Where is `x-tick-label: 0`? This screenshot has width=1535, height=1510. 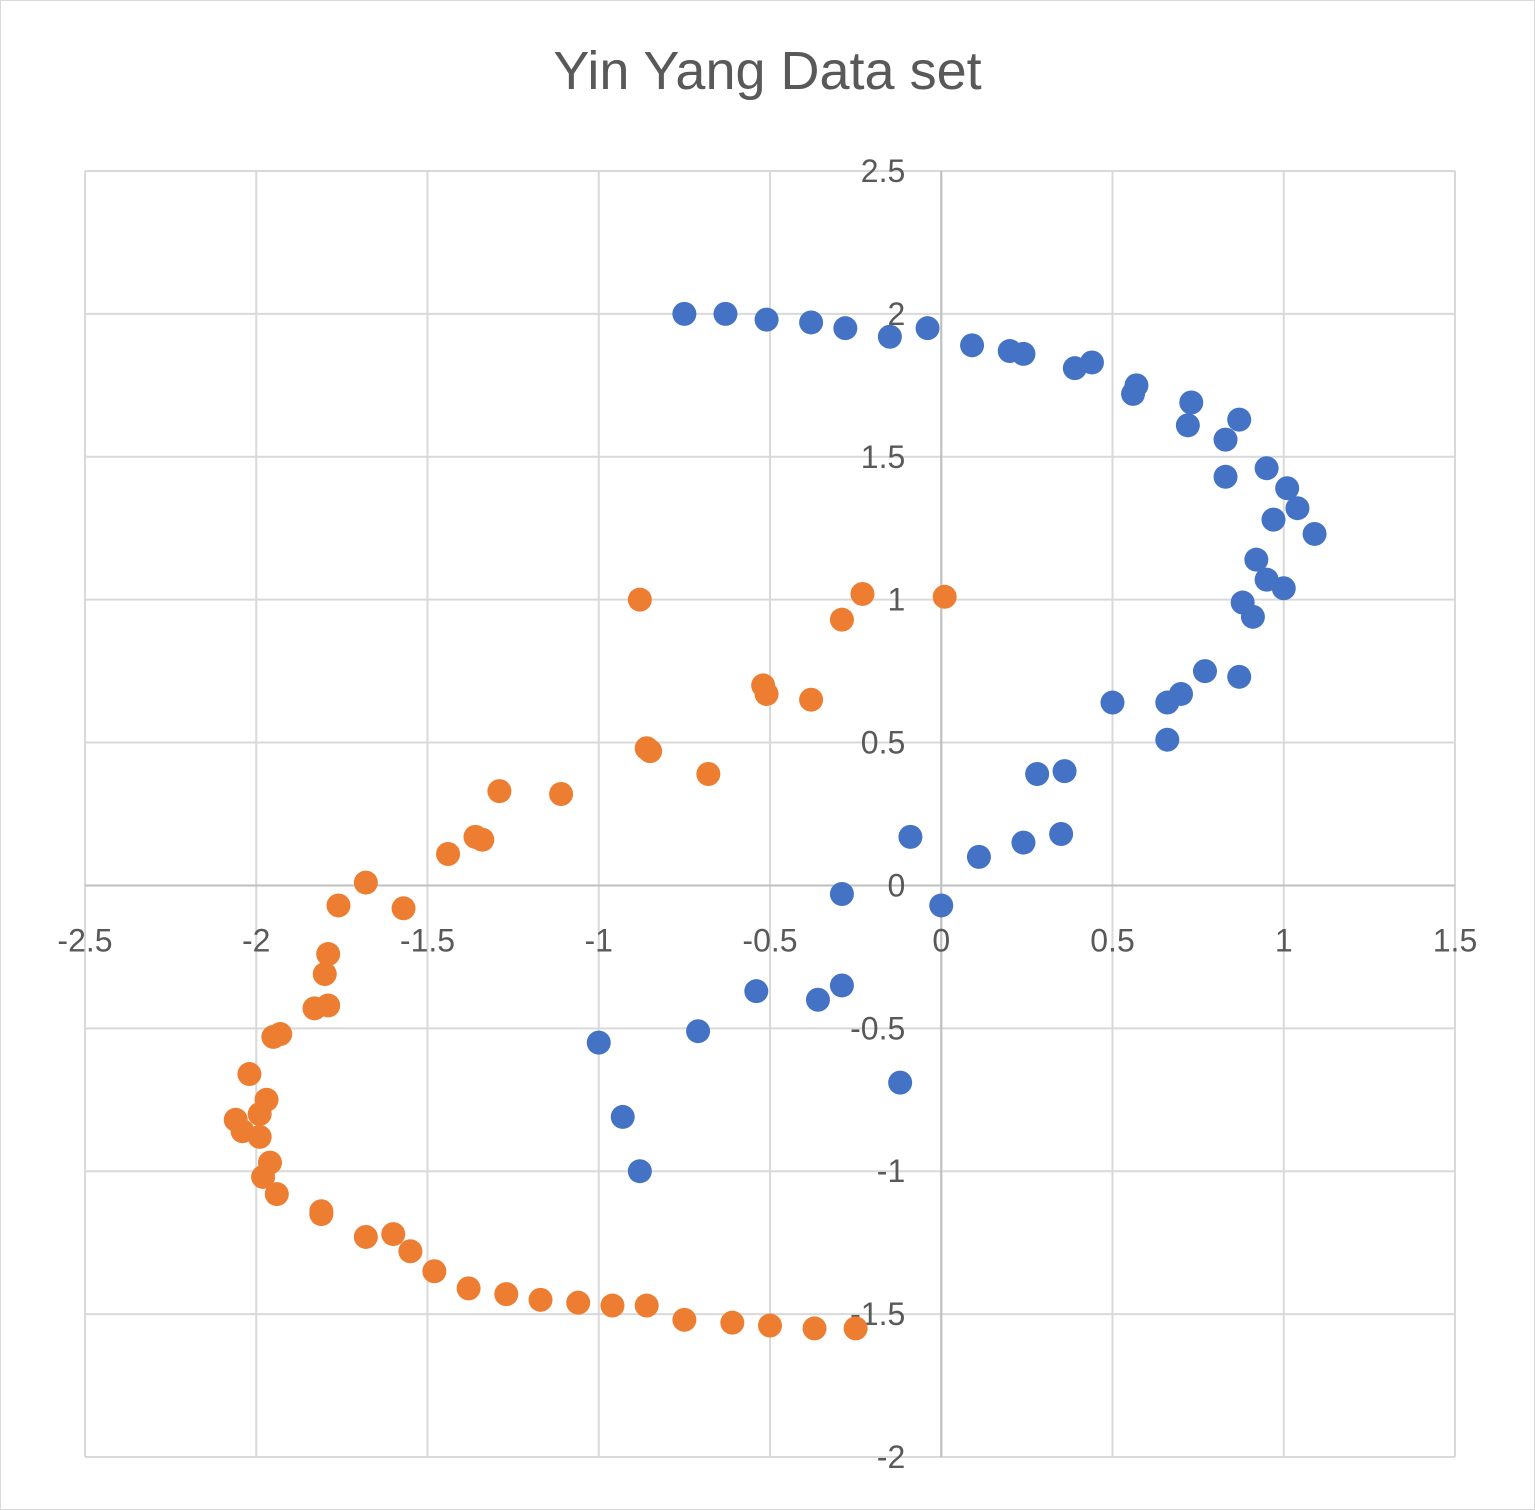 x-tick-label: 0 is located at coordinates (941, 940).